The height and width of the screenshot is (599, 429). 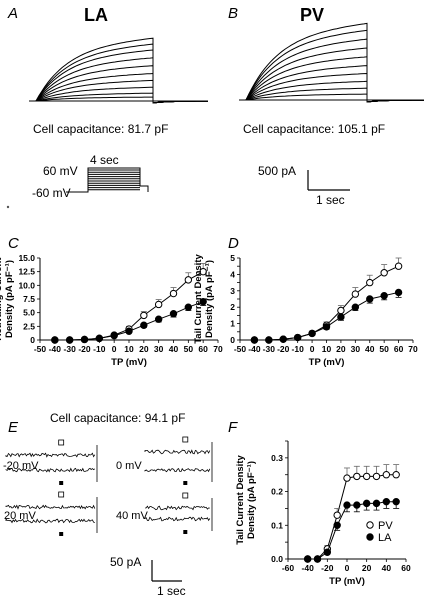 I want to click on voltage-label-0: 0 mV, so click(x=129, y=466).